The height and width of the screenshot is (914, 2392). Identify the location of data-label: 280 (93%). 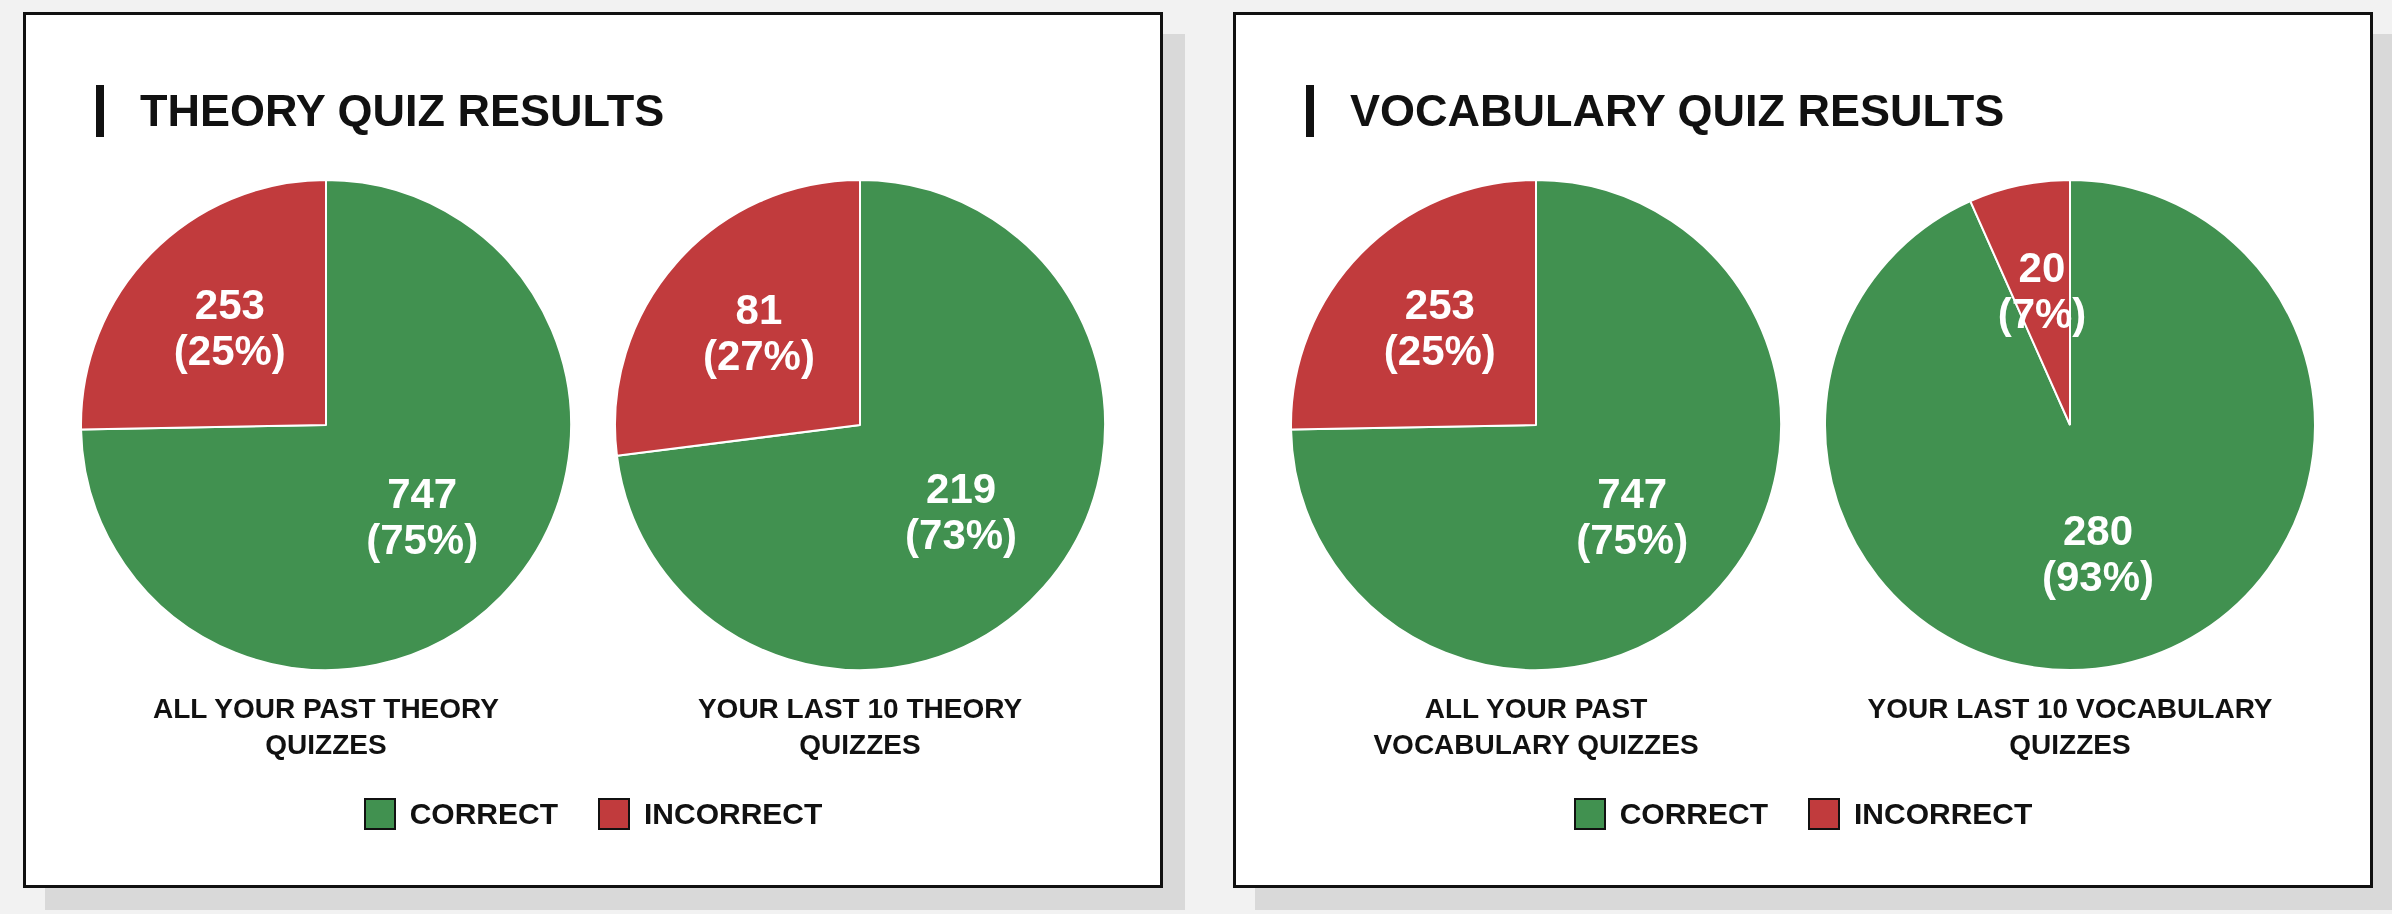
(2098, 554).